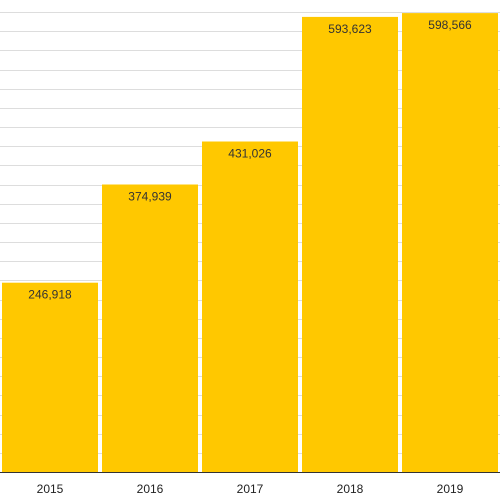 The height and width of the screenshot is (500, 500). I want to click on value-label-2015: 246,918, so click(50, 295).